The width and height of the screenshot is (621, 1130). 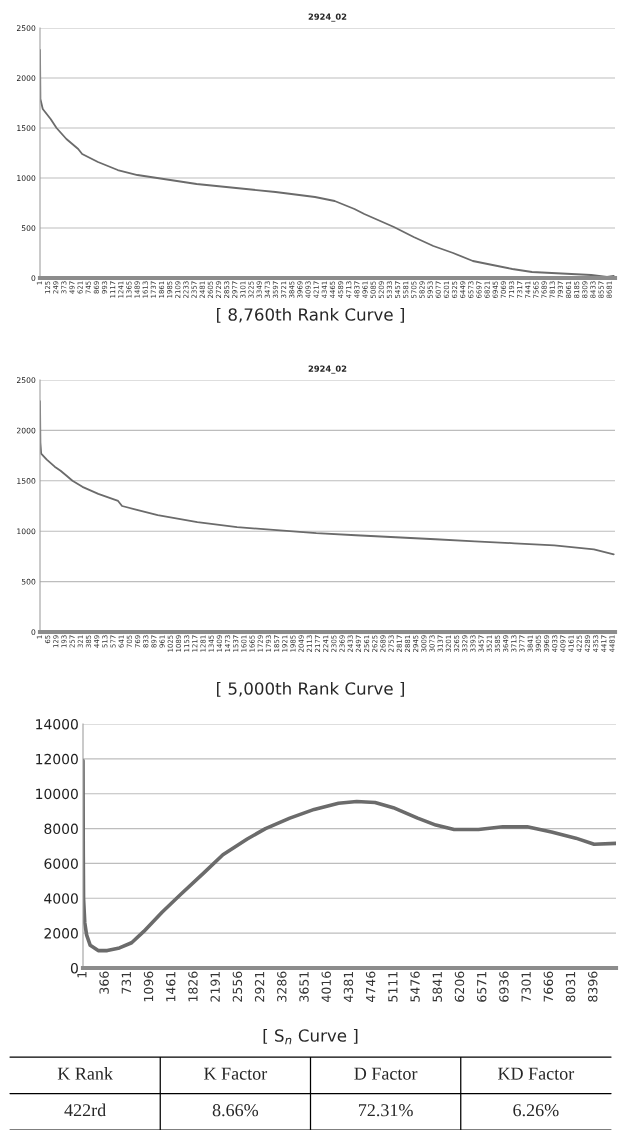 What do you see at coordinates (282, 986) in the screenshot?
I see `x-tick-label: 3286` at bounding box center [282, 986].